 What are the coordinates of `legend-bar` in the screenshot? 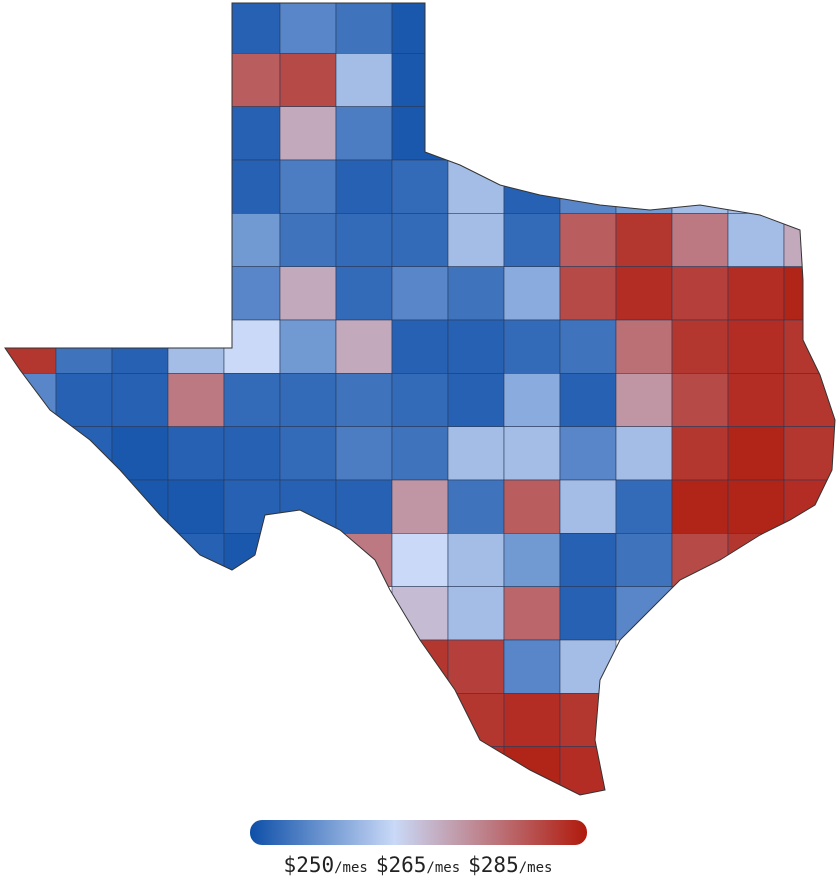 It's located at (418, 832).